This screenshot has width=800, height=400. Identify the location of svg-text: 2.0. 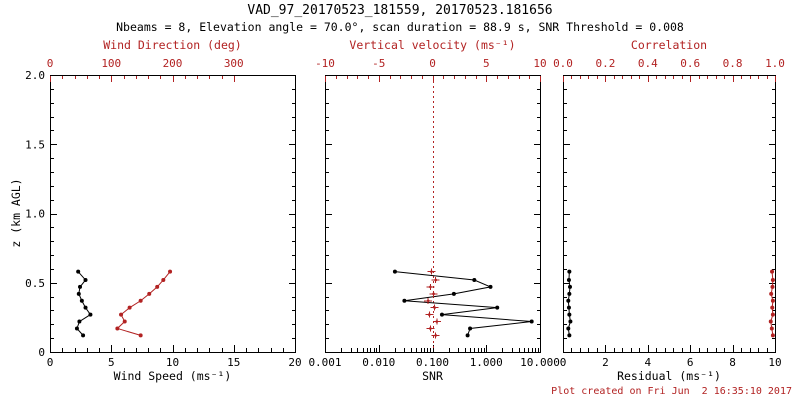
(35, 75).